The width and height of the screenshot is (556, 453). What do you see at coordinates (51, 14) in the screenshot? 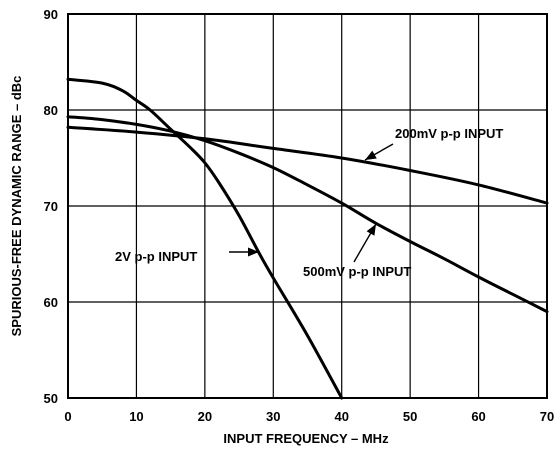
I see `y-tick-label: 90` at bounding box center [51, 14].